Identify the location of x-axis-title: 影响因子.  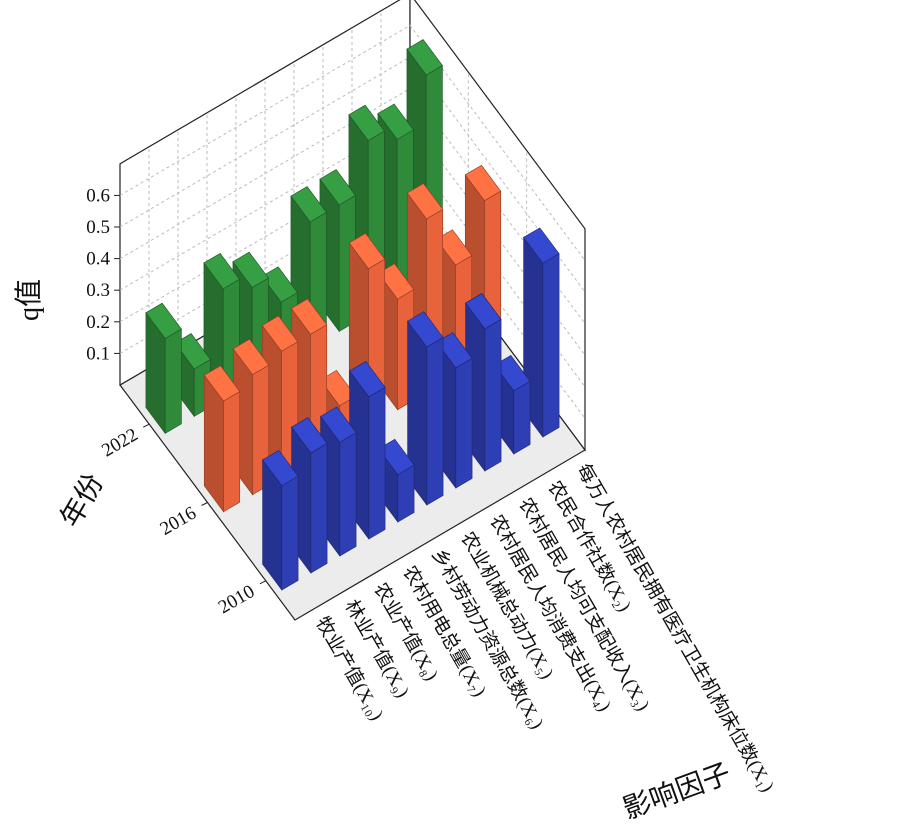
(677, 791).